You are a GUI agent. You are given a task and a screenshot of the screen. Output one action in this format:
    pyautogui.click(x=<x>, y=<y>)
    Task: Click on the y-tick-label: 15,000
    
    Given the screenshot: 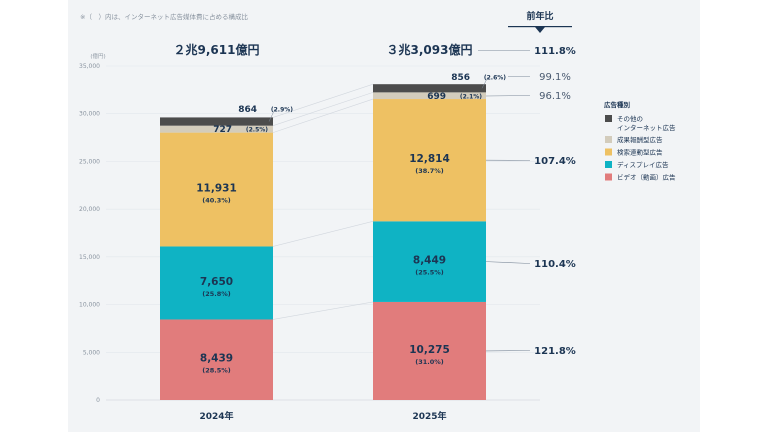 What is the action you would take?
    pyautogui.click(x=89, y=257)
    